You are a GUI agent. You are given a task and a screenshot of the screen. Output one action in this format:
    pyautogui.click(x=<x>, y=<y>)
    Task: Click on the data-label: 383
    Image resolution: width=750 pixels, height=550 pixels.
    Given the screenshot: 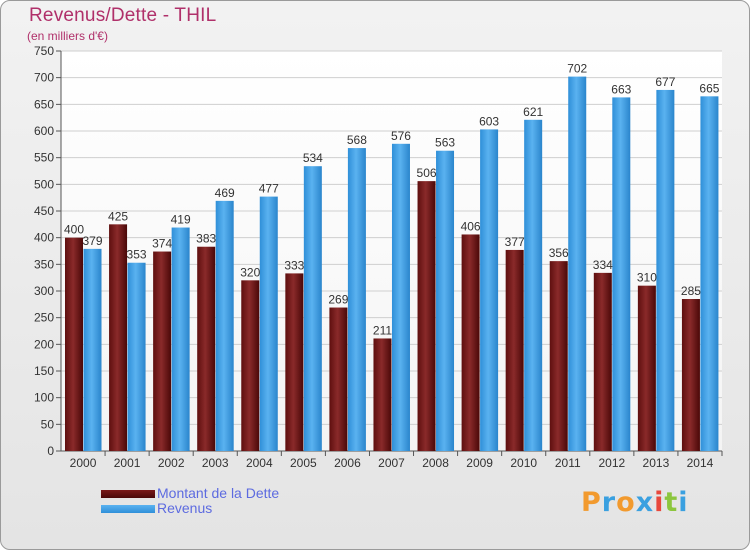 What is the action you would take?
    pyautogui.click(x=206, y=239)
    